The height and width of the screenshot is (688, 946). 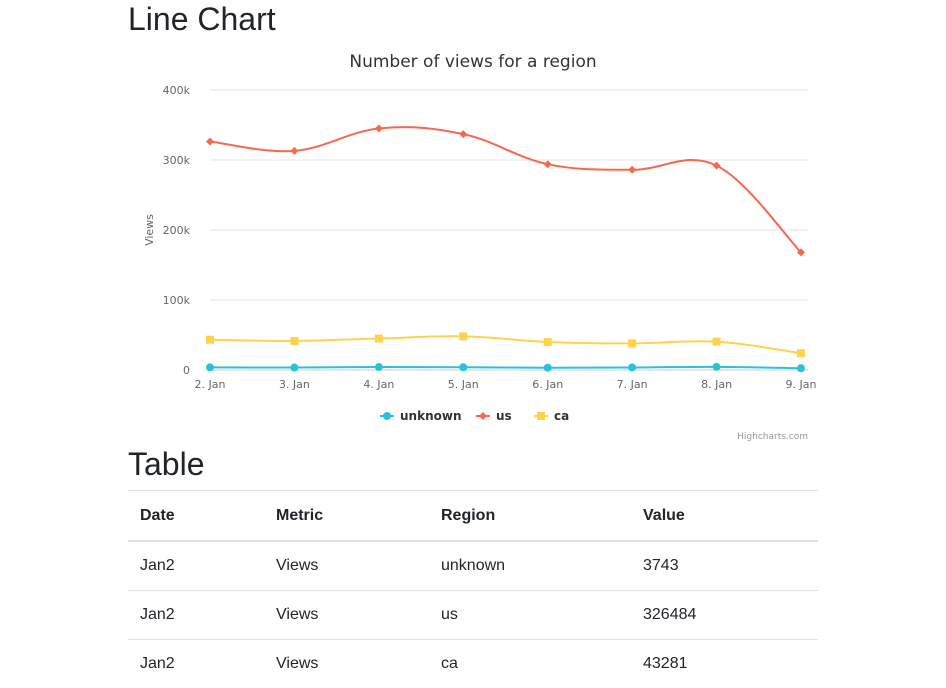 I want to click on legend-label-us: us, so click(x=504, y=416).